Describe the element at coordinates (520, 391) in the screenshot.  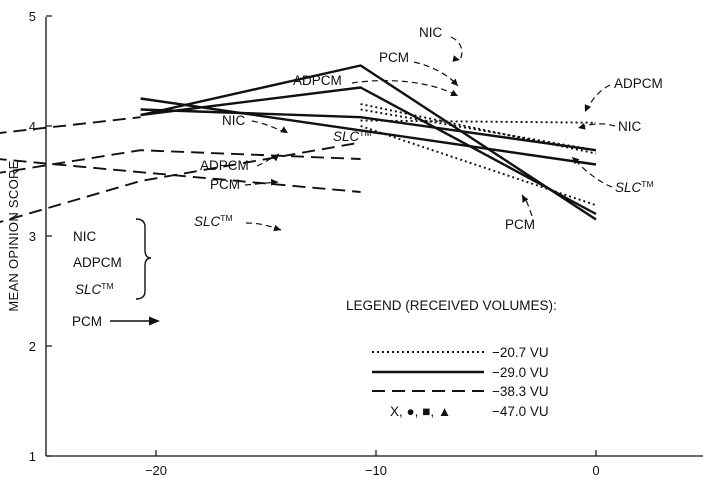
I see `legend-label: −38.3 VU` at that location.